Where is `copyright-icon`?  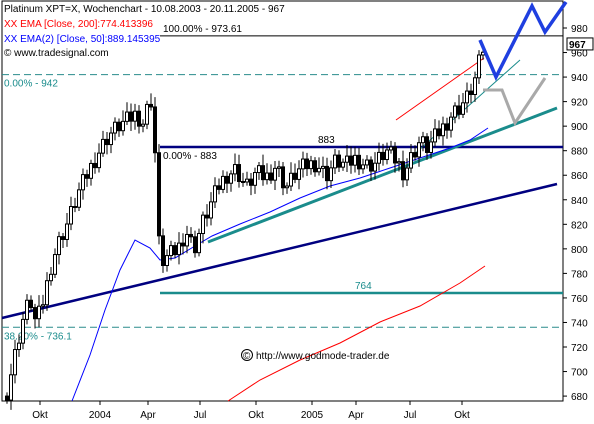
copyright-icon is located at coordinates (247, 355).